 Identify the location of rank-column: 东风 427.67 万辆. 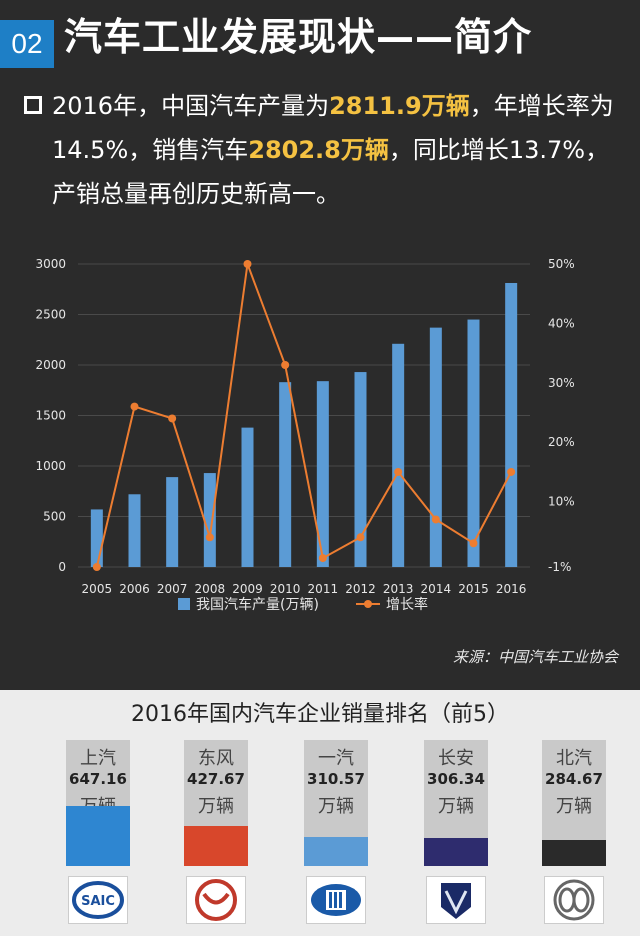
(216, 803).